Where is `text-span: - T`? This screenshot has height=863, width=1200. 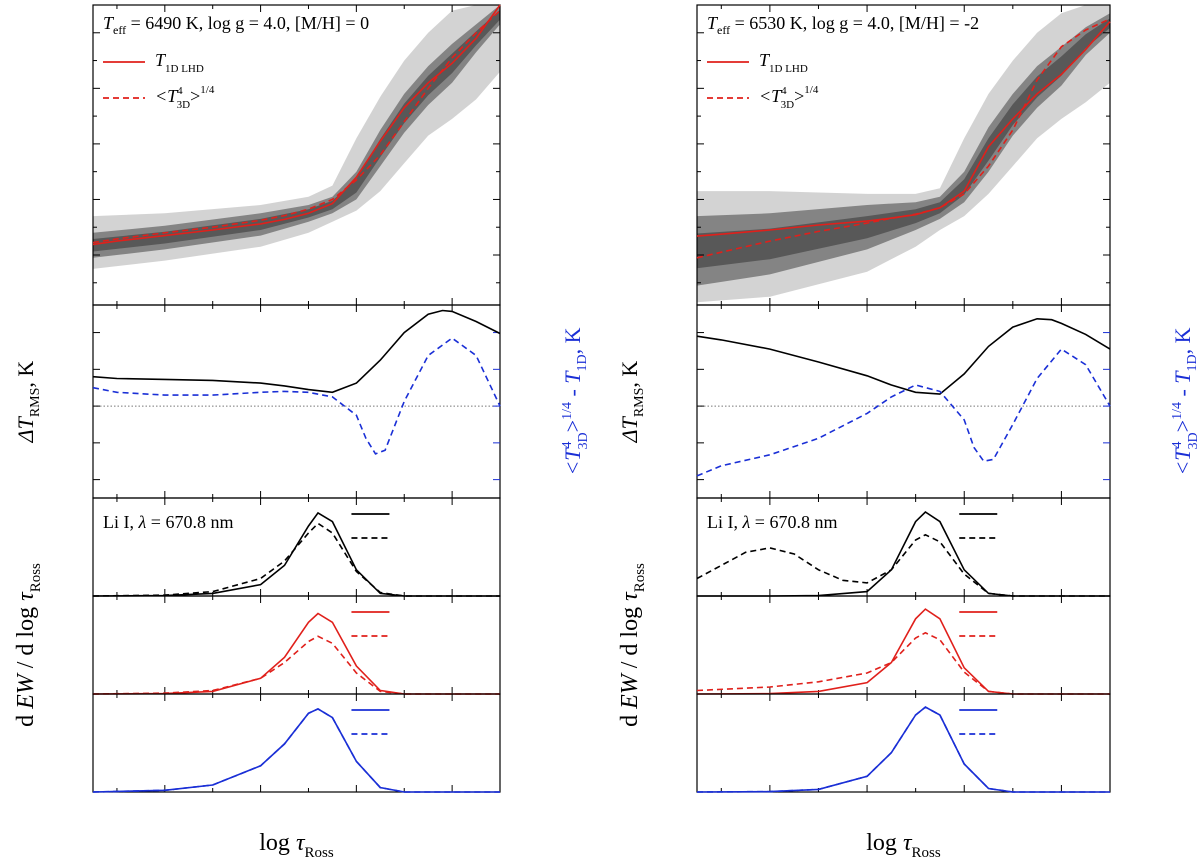 text-span: - T is located at coordinates (572, 386).